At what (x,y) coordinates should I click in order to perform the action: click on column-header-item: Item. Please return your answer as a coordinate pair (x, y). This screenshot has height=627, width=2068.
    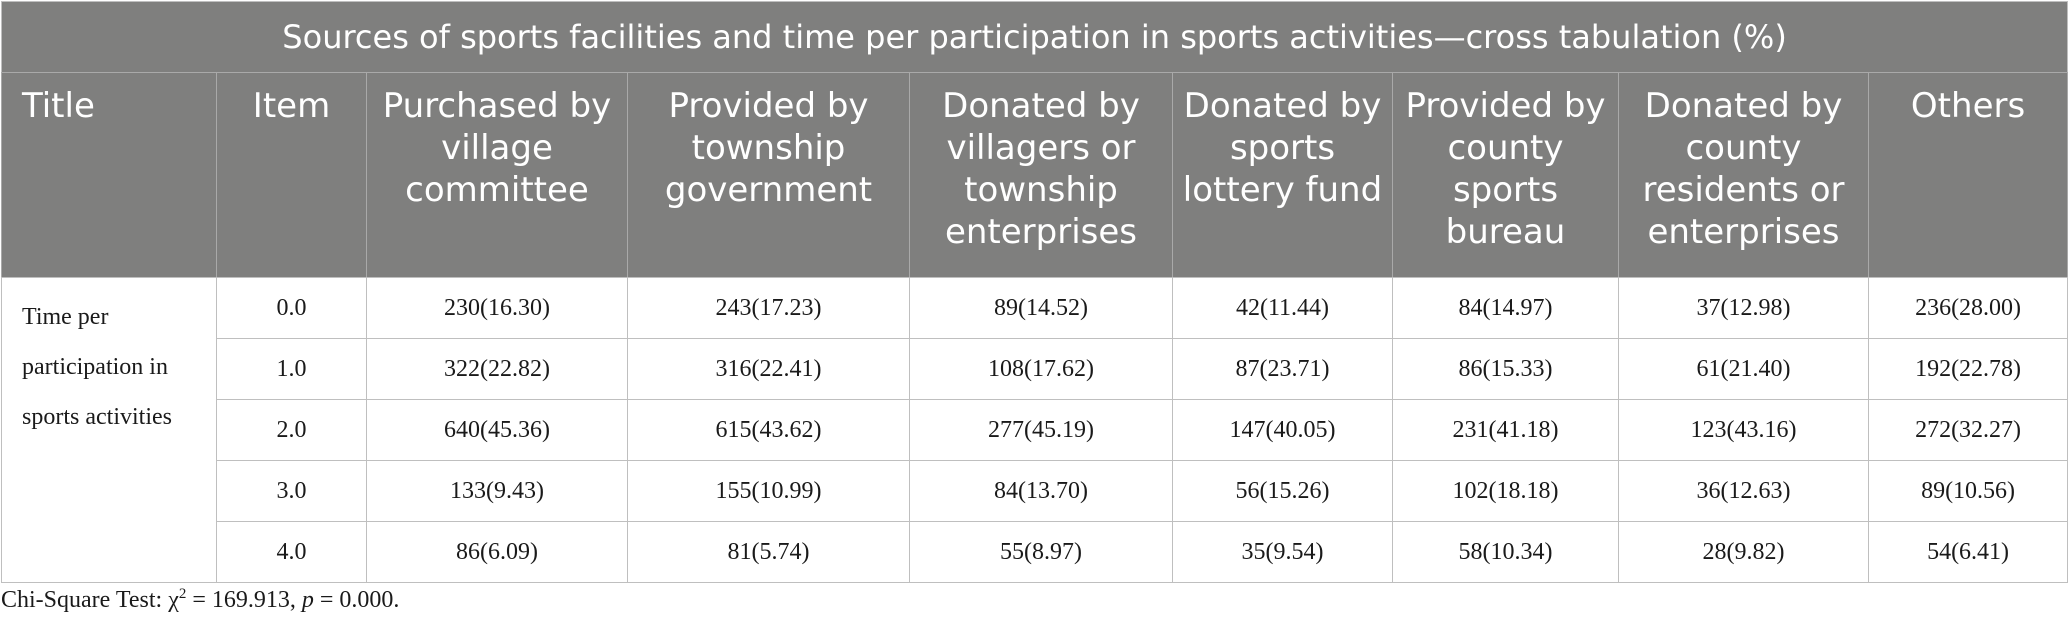
    Looking at the image, I should click on (291, 175).